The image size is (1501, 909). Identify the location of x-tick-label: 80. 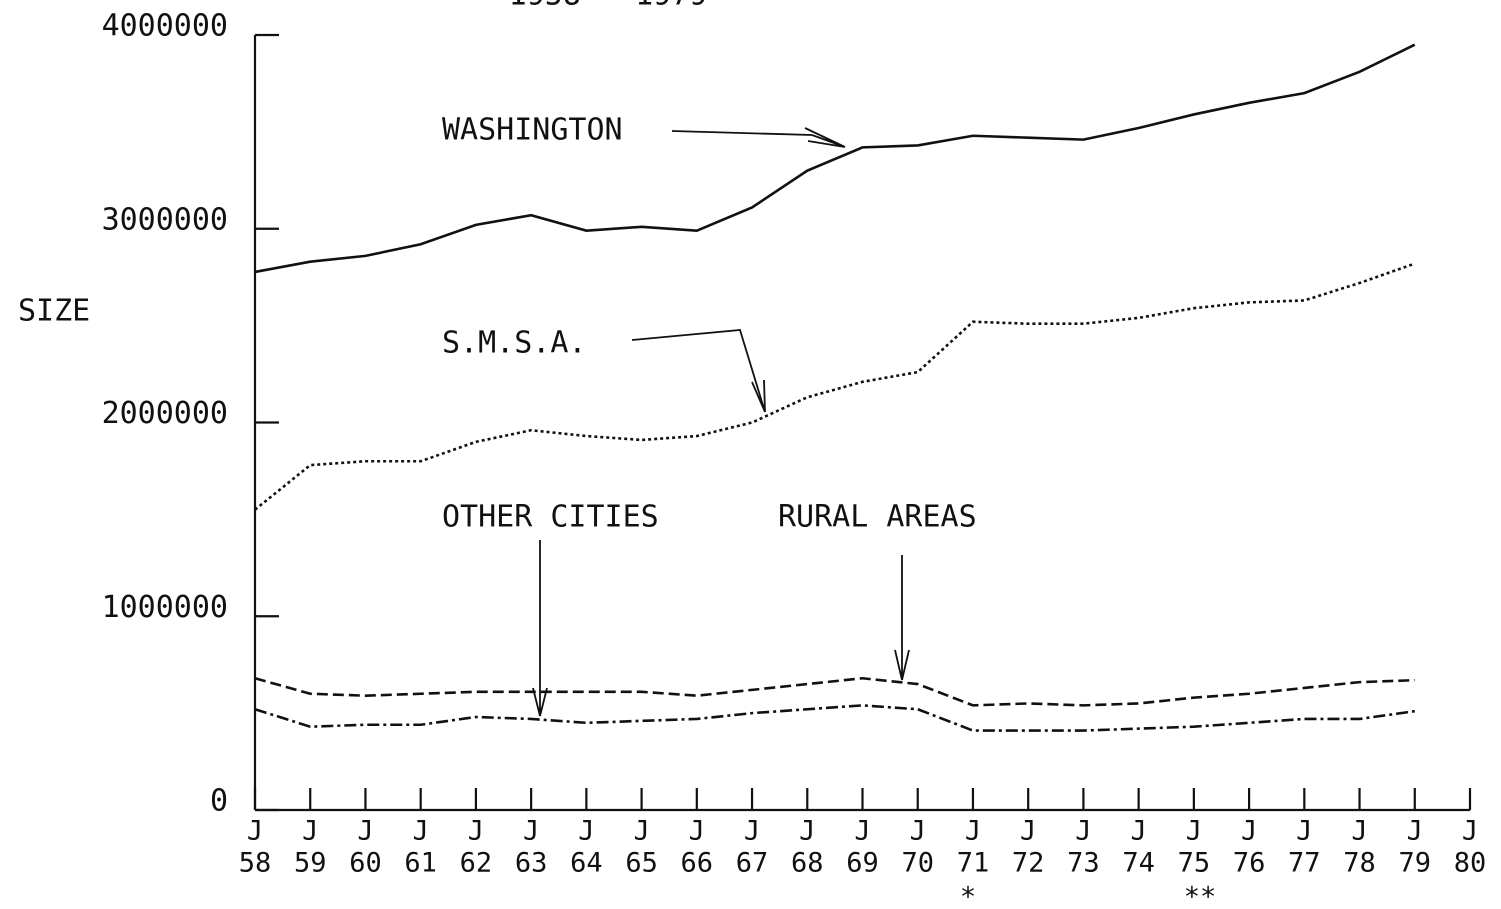
(1470, 863).